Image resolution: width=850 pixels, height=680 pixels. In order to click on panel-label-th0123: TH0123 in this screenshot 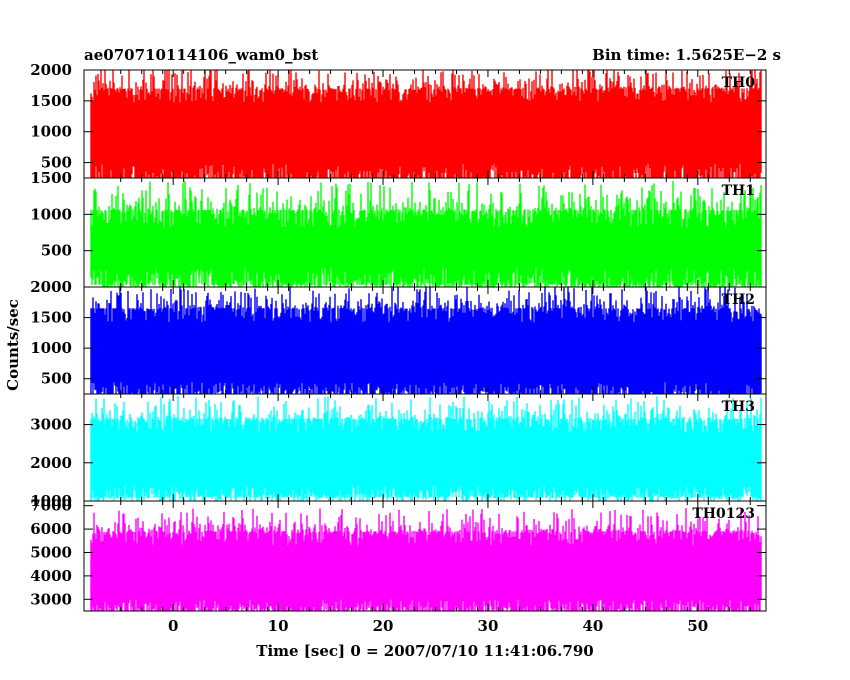, I will do `click(723, 514)`.